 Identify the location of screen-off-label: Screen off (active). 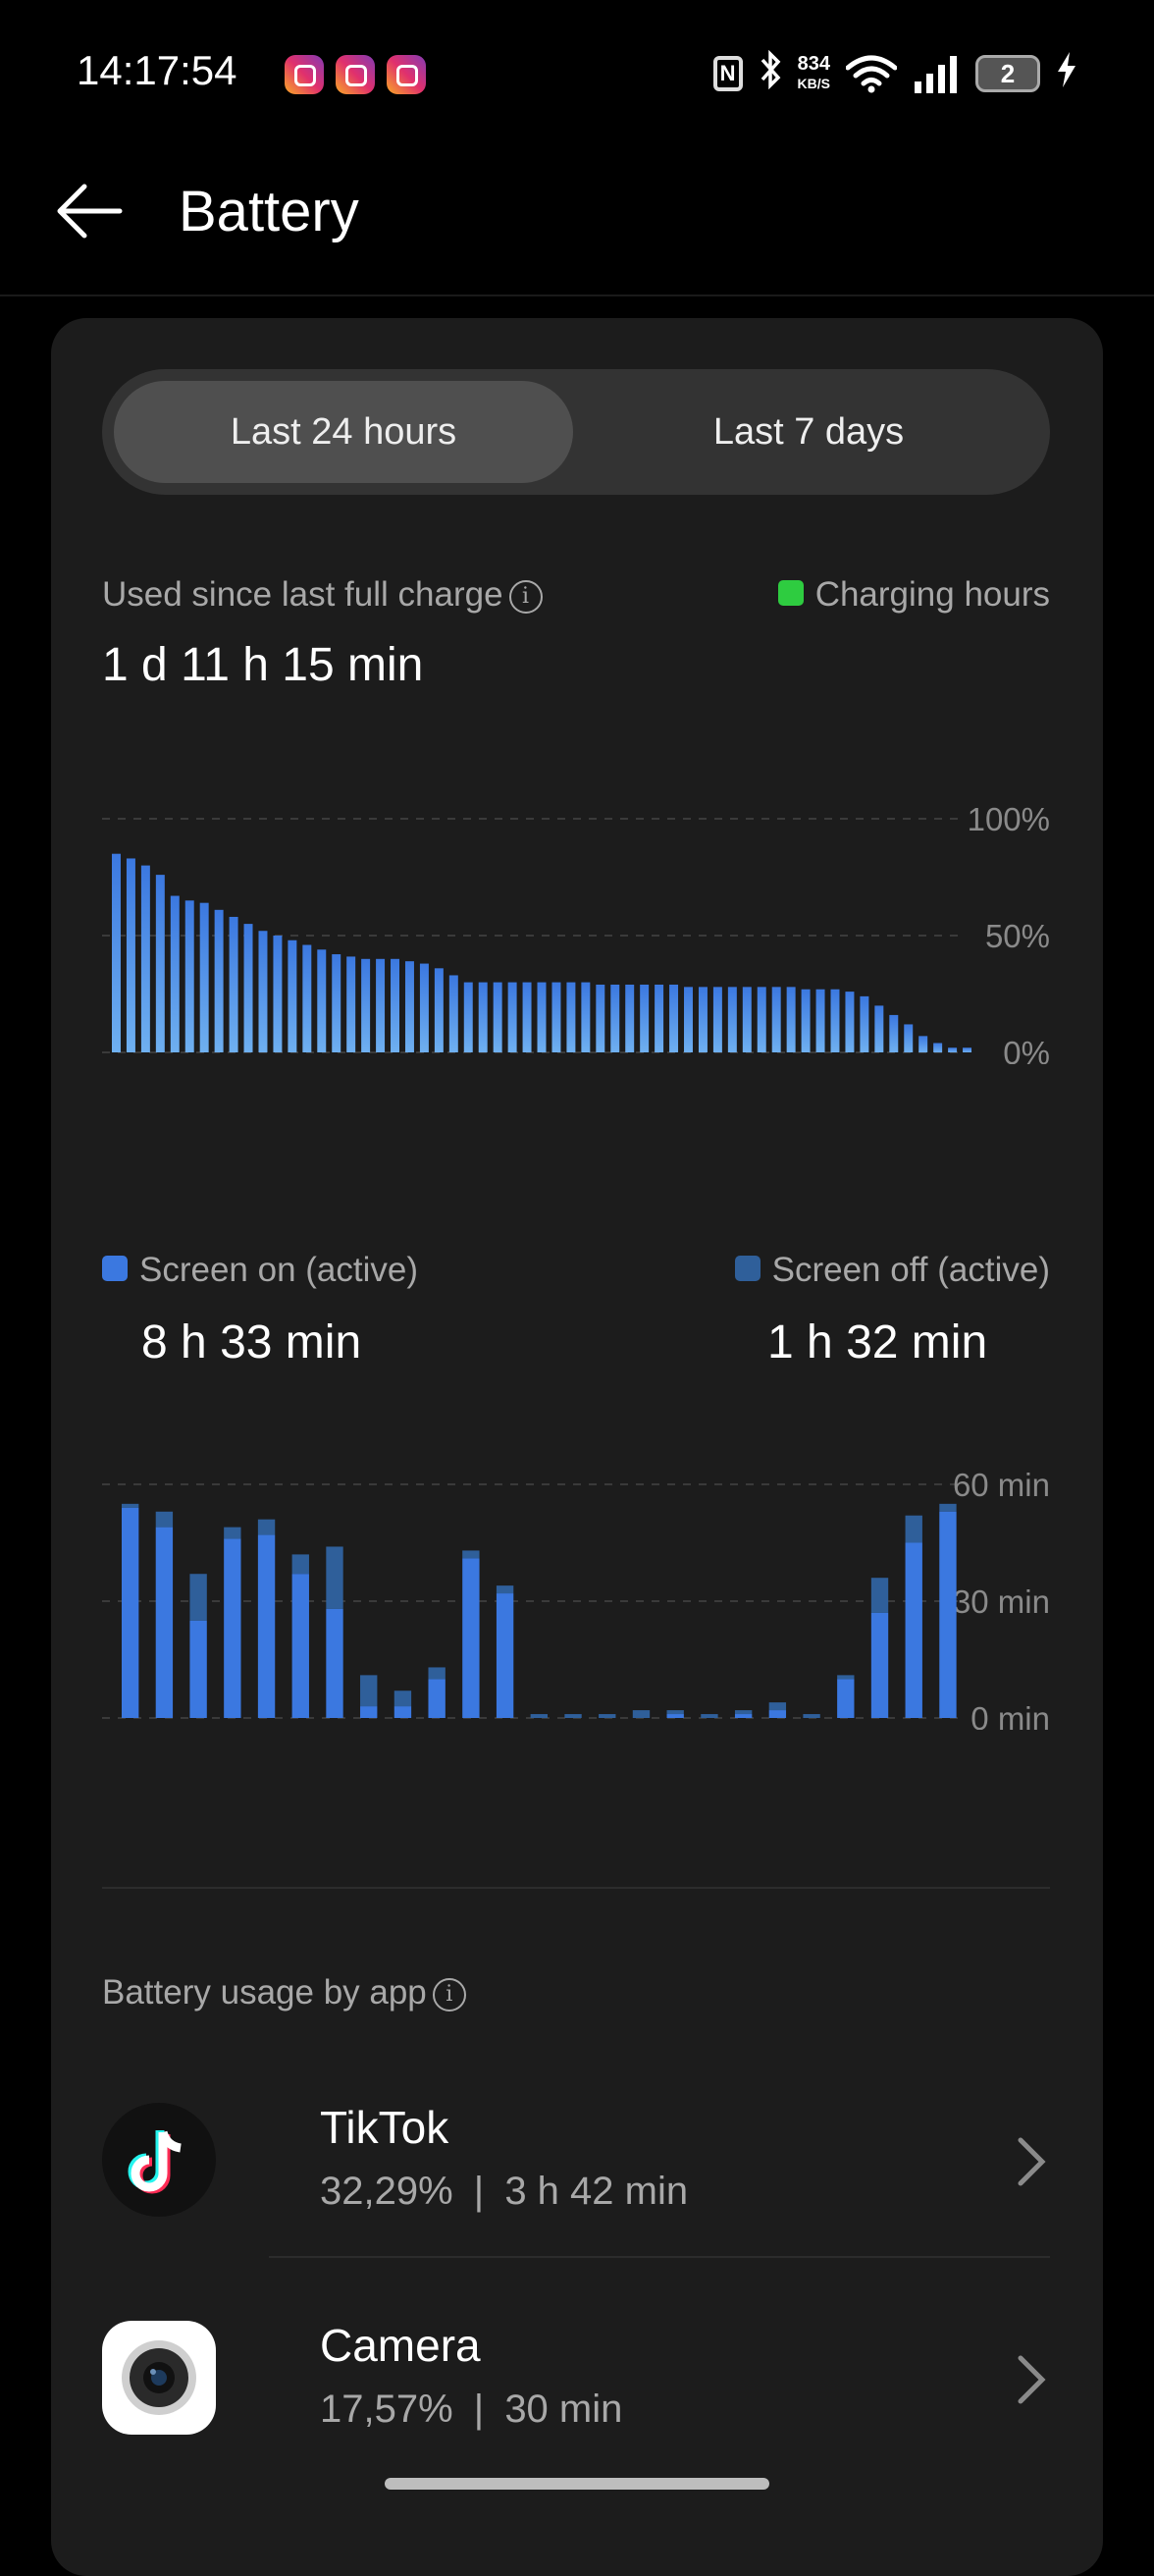
(911, 1270).